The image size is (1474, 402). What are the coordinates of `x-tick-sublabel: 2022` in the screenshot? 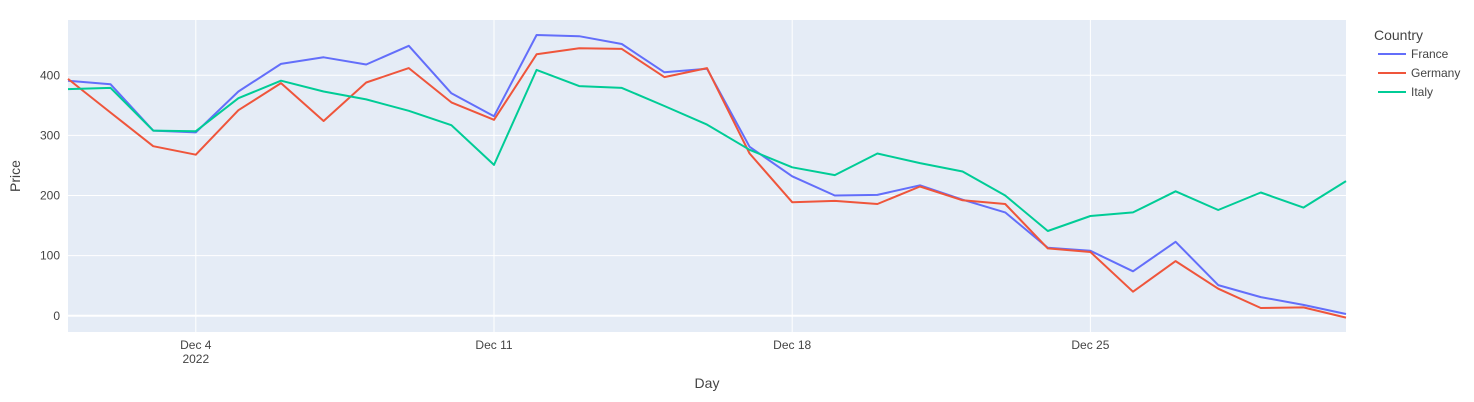 It's located at (195, 359).